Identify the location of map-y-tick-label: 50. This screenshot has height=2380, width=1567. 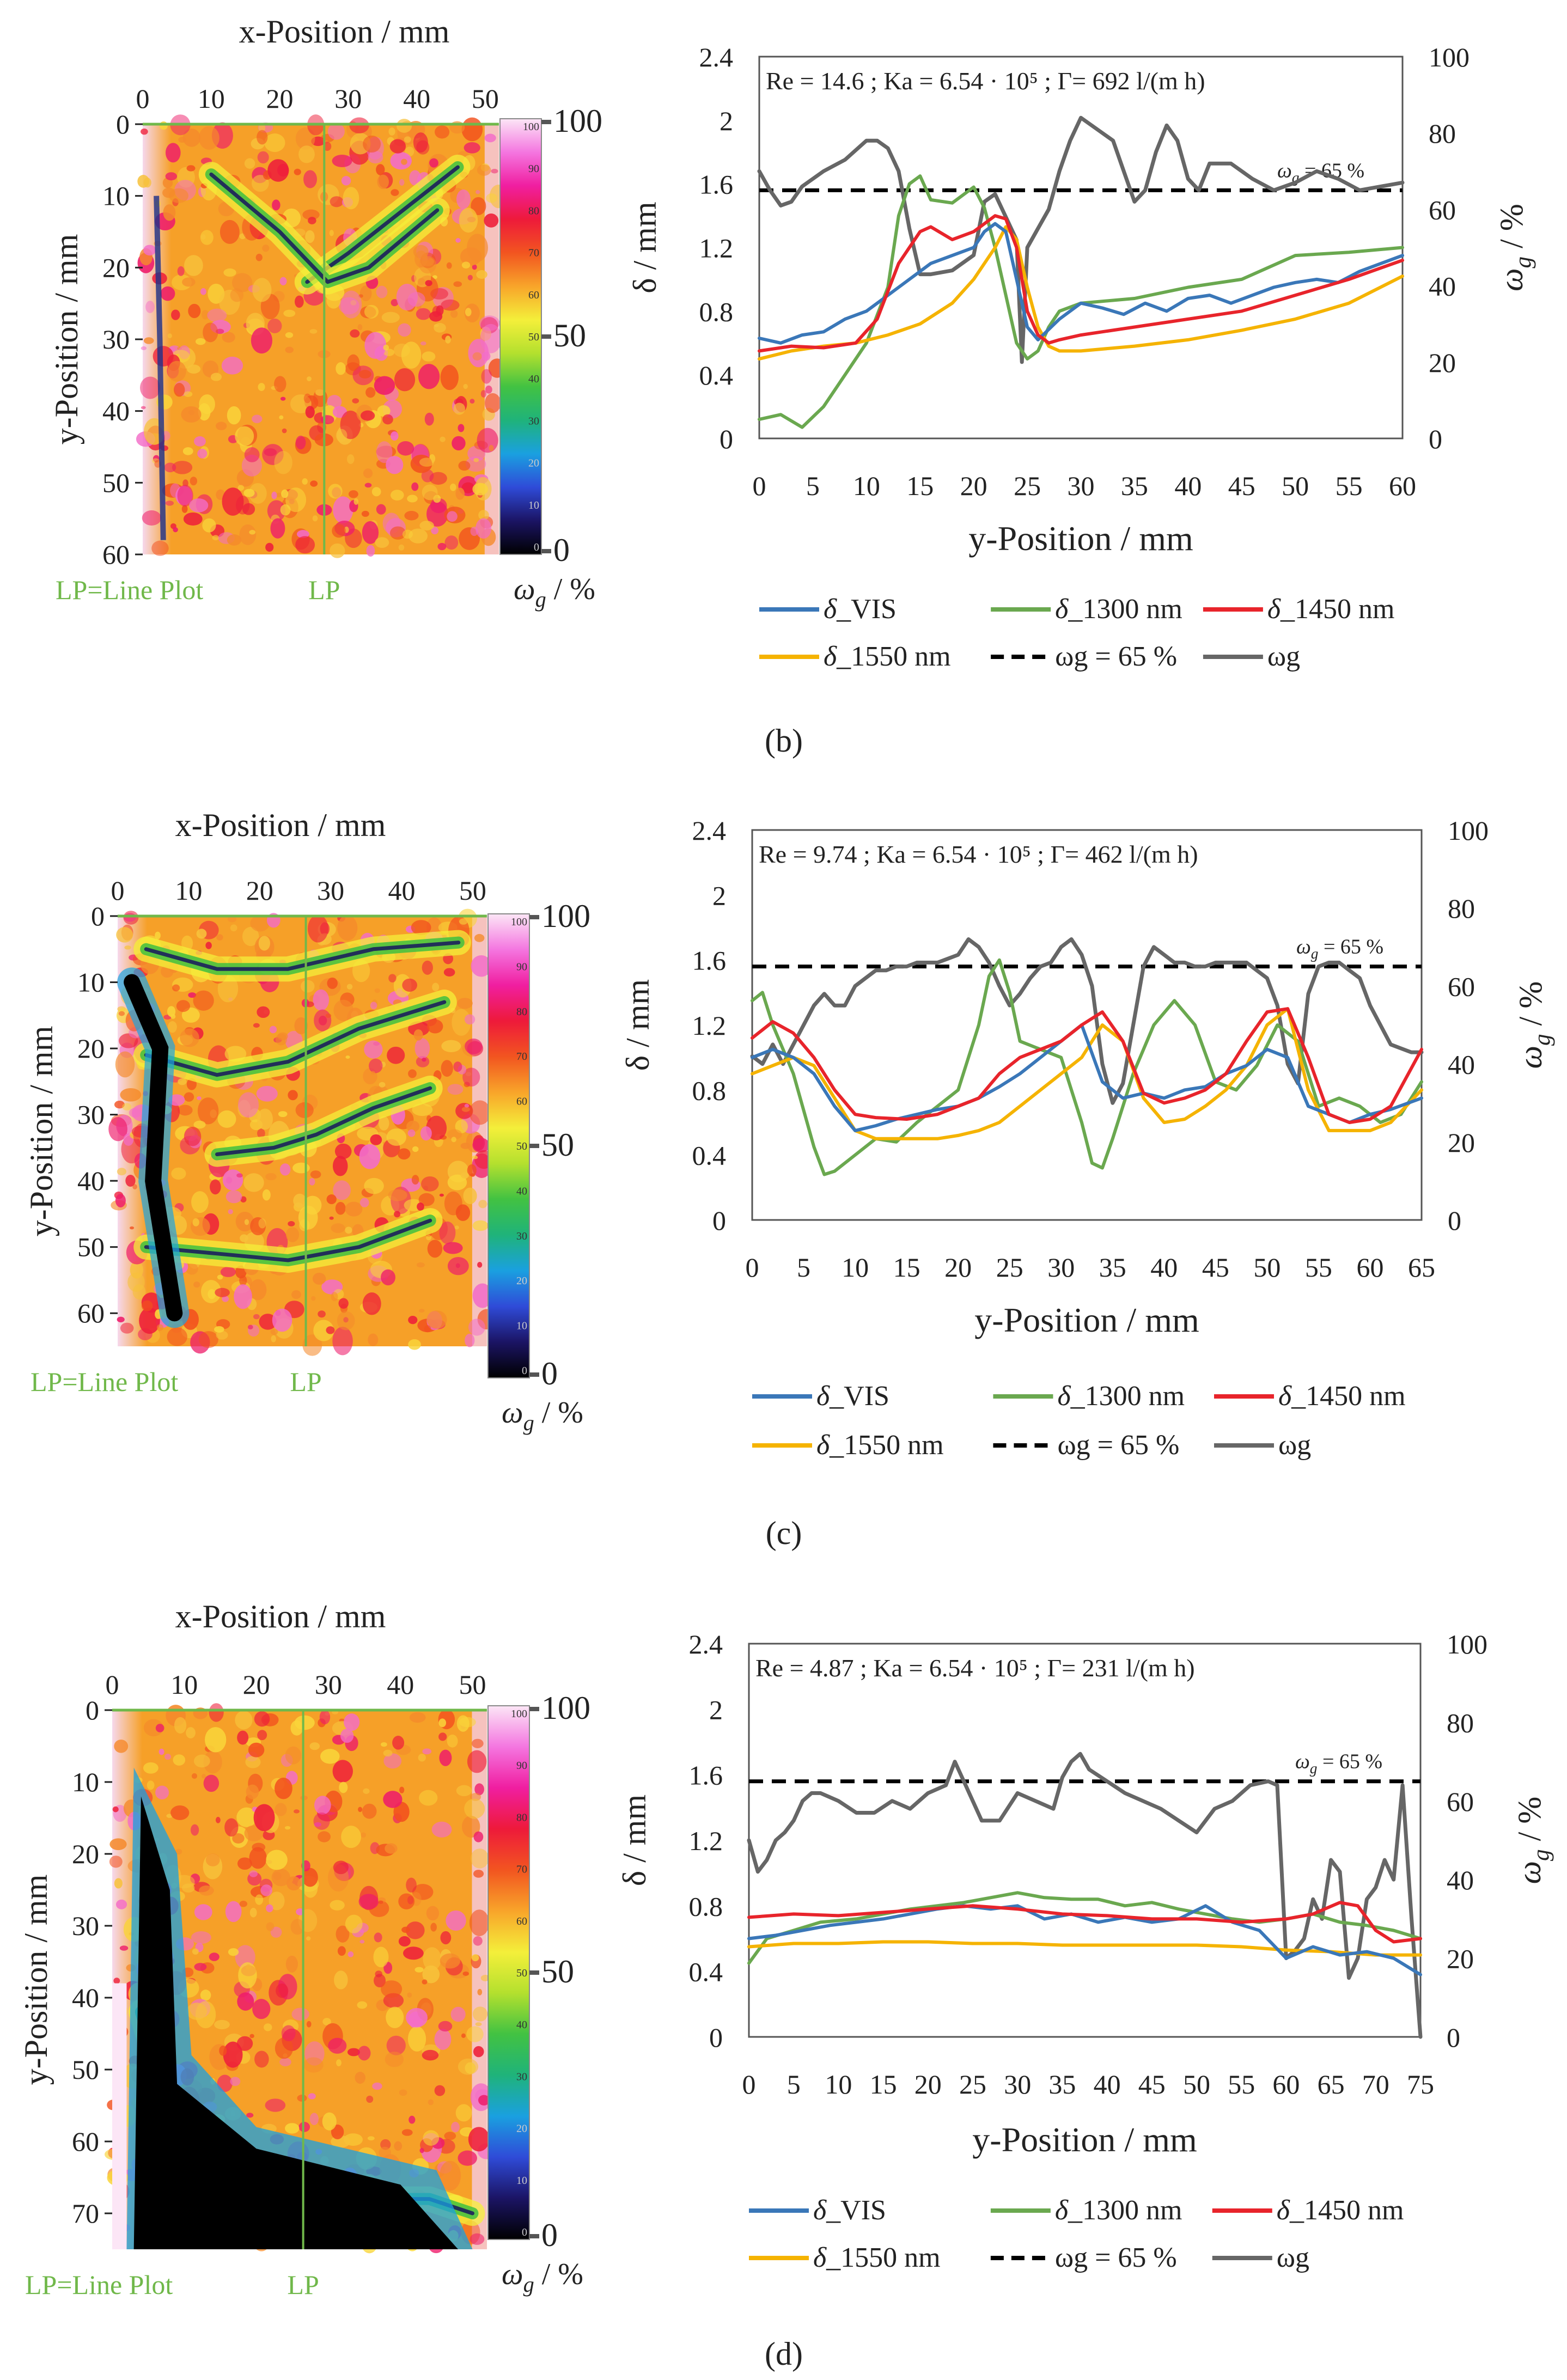
(116, 482).